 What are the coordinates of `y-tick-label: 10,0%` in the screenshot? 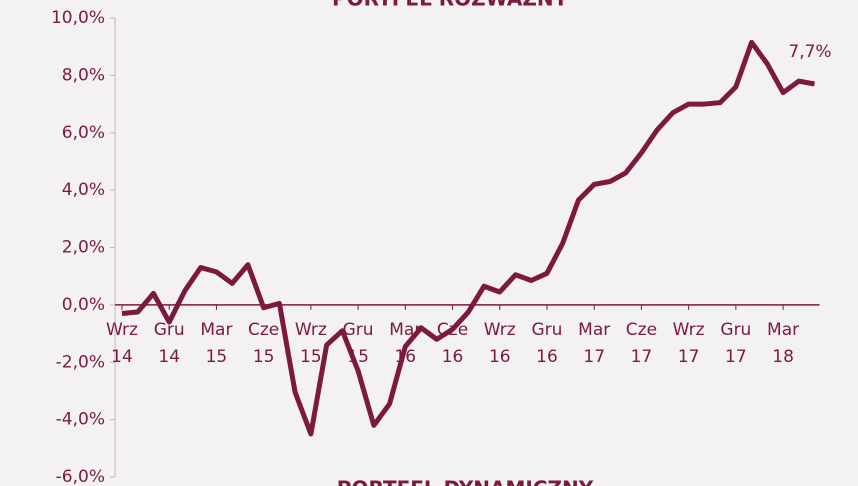 It's located at (78, 18).